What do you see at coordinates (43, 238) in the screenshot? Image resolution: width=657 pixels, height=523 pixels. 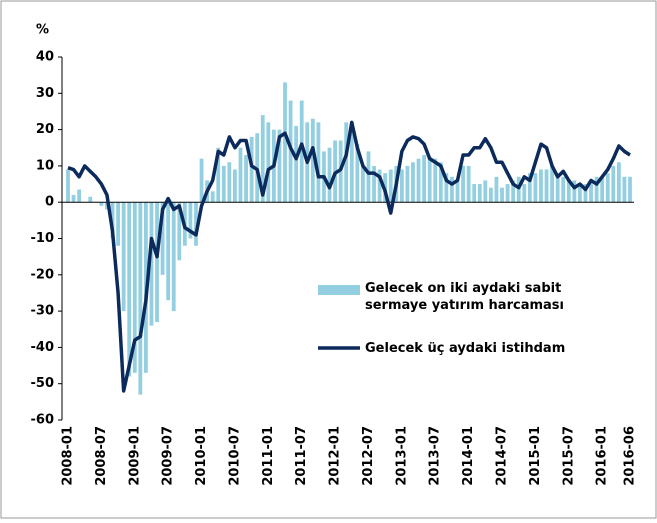 I see `y-tick-label: -10` at bounding box center [43, 238].